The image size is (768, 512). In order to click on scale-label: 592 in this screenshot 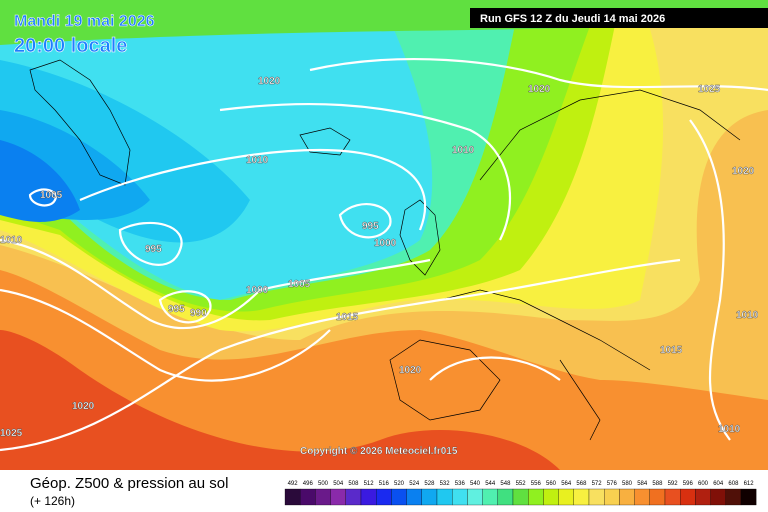, I will do `click(673, 484)`.